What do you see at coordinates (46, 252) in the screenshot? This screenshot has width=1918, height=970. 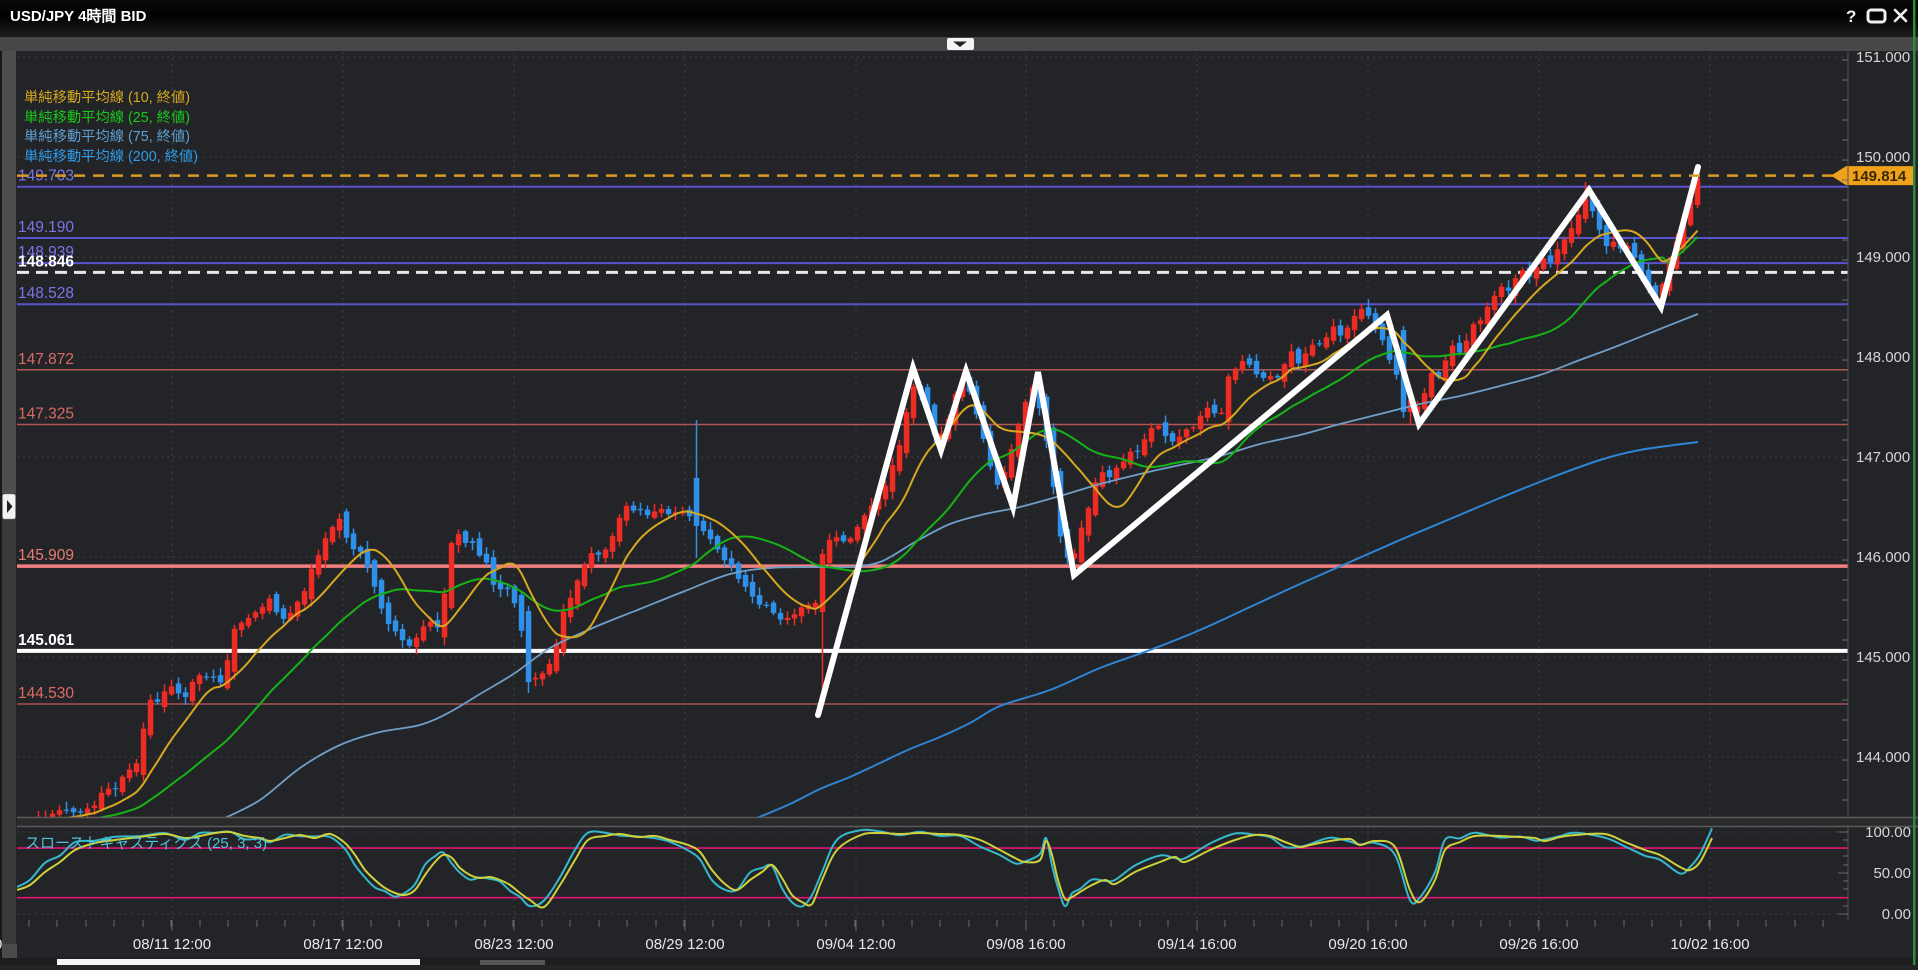 I see `svg-text: 148.939` at bounding box center [46, 252].